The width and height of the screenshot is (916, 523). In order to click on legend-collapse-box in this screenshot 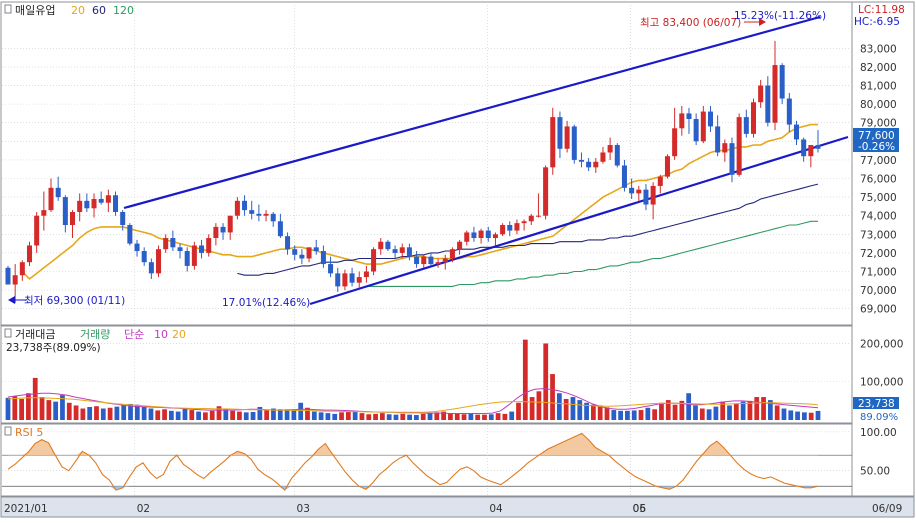, I will do `click(8, 9)`.